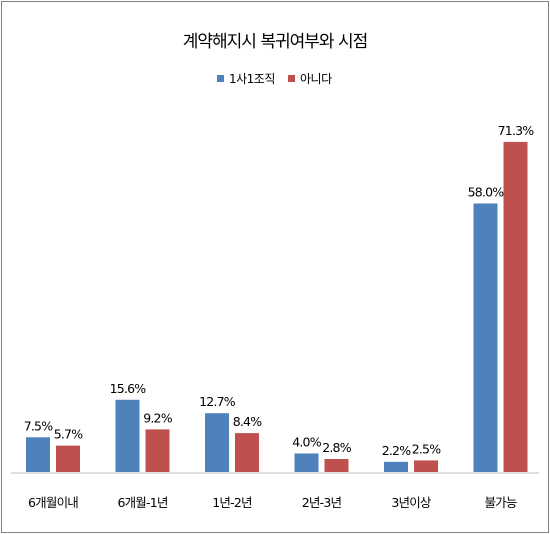  What do you see at coordinates (232, 502) in the screenshot?
I see `category-label-3: 1년-2년` at bounding box center [232, 502].